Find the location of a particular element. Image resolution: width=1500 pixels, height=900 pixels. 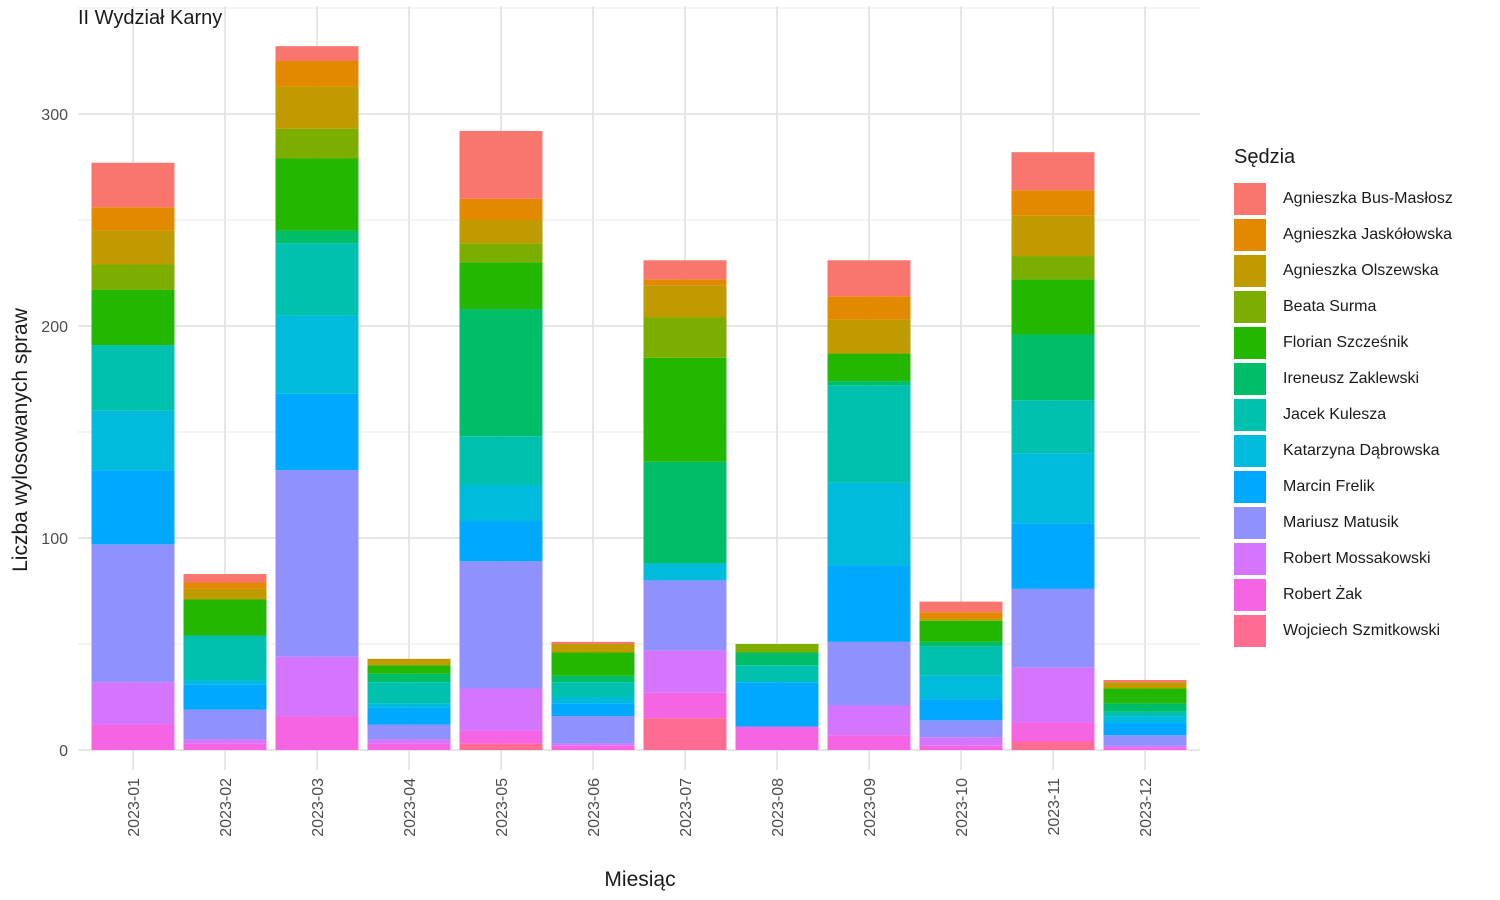

x-tick-label: 2023-12 is located at coordinates (1146, 807).